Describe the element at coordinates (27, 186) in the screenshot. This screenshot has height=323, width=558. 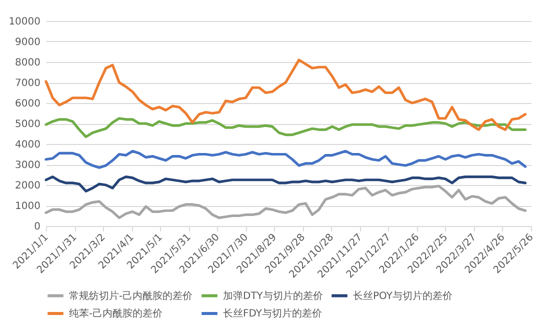
I see `y-tick-label: 2000` at that location.